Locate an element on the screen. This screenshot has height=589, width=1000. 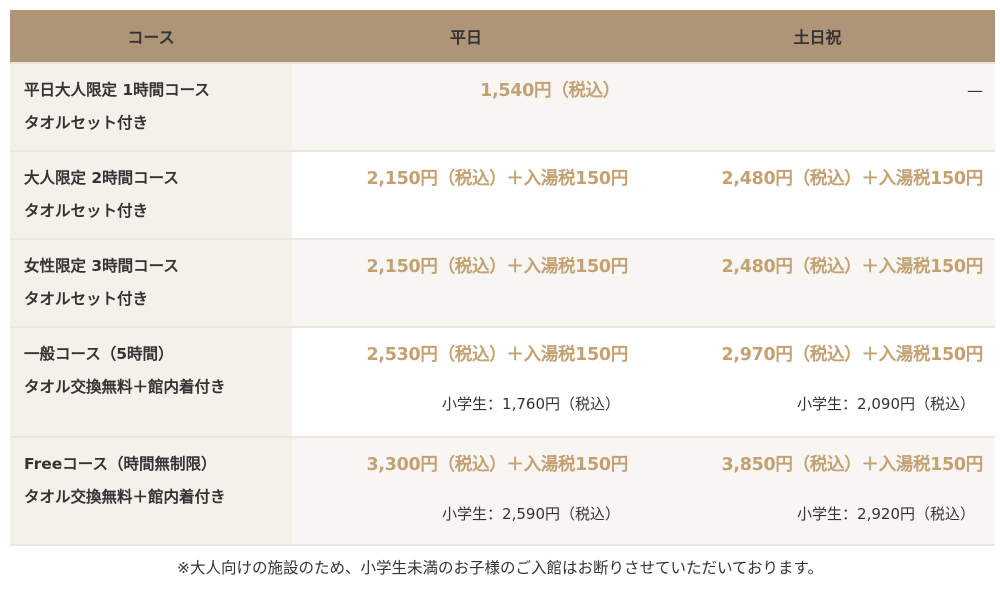
weekday-price: 2,530円（税込）＋入湯税150円 is located at coordinates (497, 355).